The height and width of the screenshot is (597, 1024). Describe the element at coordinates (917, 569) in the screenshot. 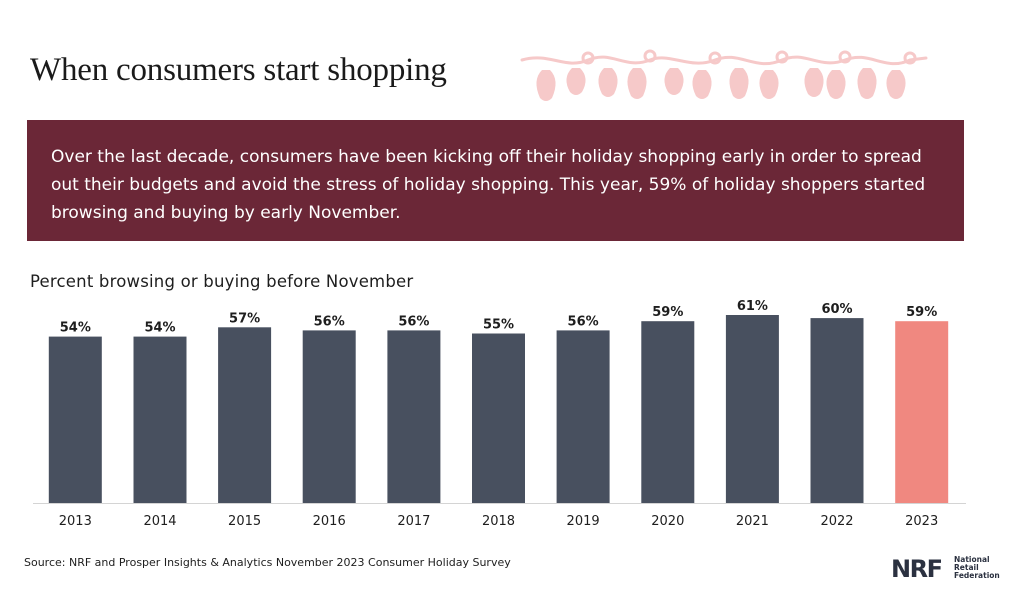

I see `logo-mark: NRF` at that location.